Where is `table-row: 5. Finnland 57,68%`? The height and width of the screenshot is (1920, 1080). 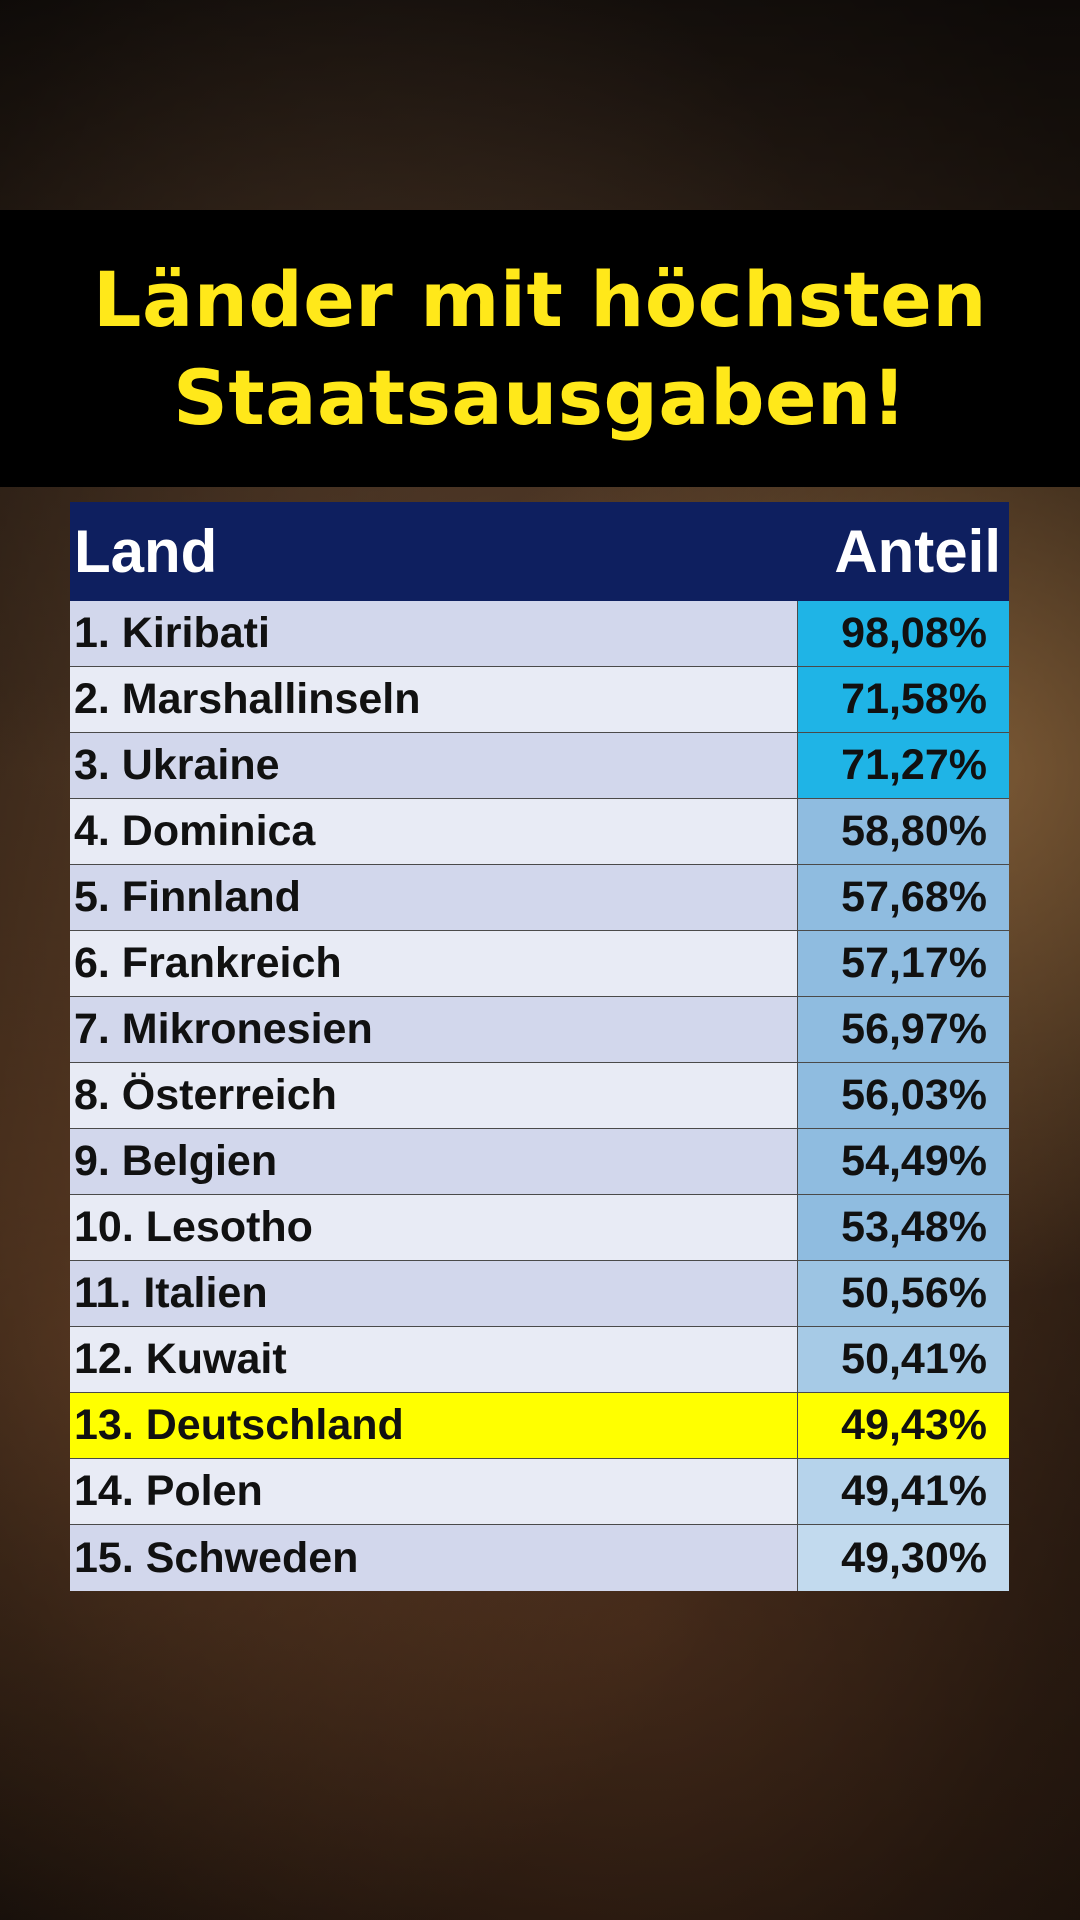 table-row: 5. Finnland 57,68% is located at coordinates (539, 898).